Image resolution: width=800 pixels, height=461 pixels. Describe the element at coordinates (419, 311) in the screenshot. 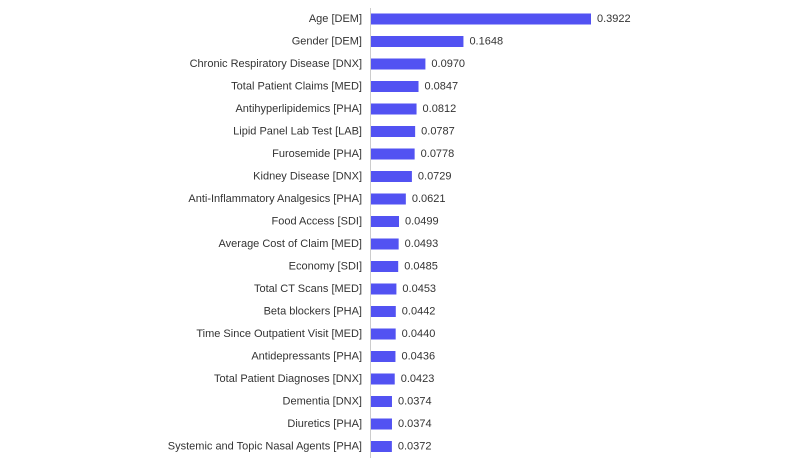

I see `value-label: 0.0442` at that location.